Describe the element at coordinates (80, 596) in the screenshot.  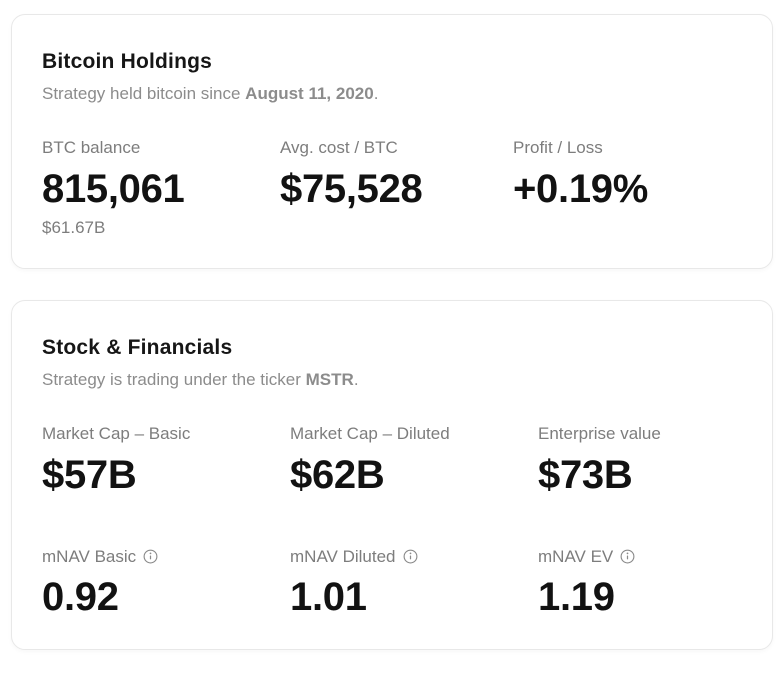
I see `stat-mnav-basic-value: 0.92` at that location.